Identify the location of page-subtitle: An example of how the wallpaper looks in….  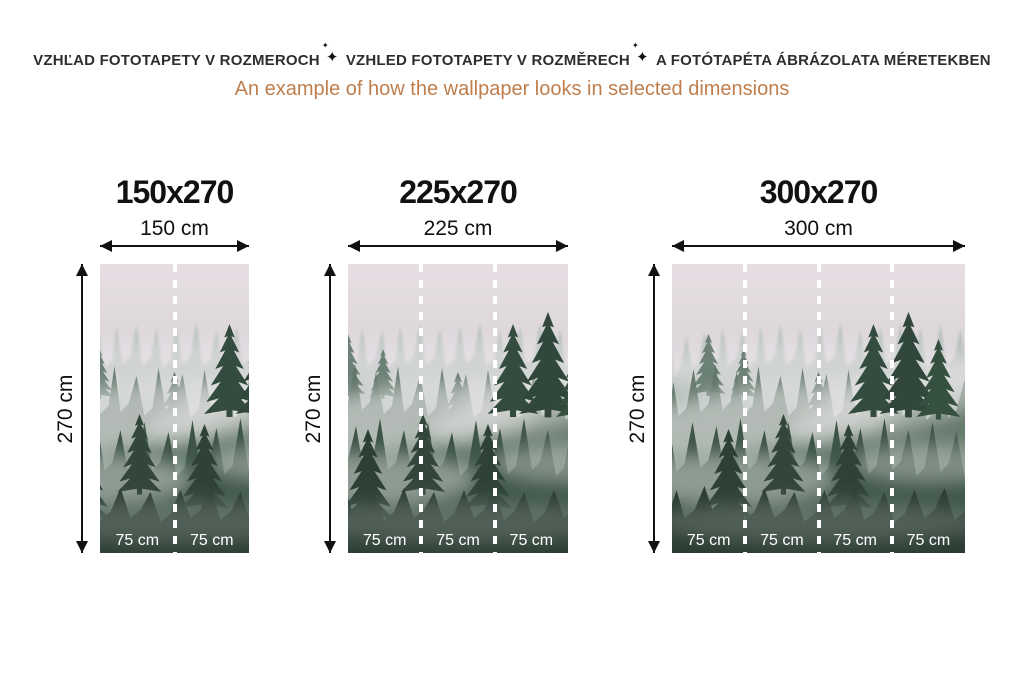
(512, 89).